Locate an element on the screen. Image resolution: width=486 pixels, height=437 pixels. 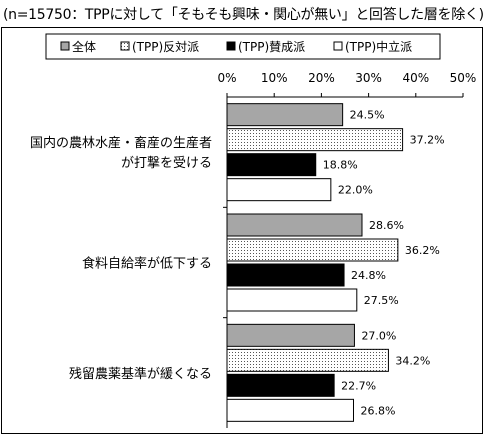
value-label: 34.2% is located at coordinates (412, 360).